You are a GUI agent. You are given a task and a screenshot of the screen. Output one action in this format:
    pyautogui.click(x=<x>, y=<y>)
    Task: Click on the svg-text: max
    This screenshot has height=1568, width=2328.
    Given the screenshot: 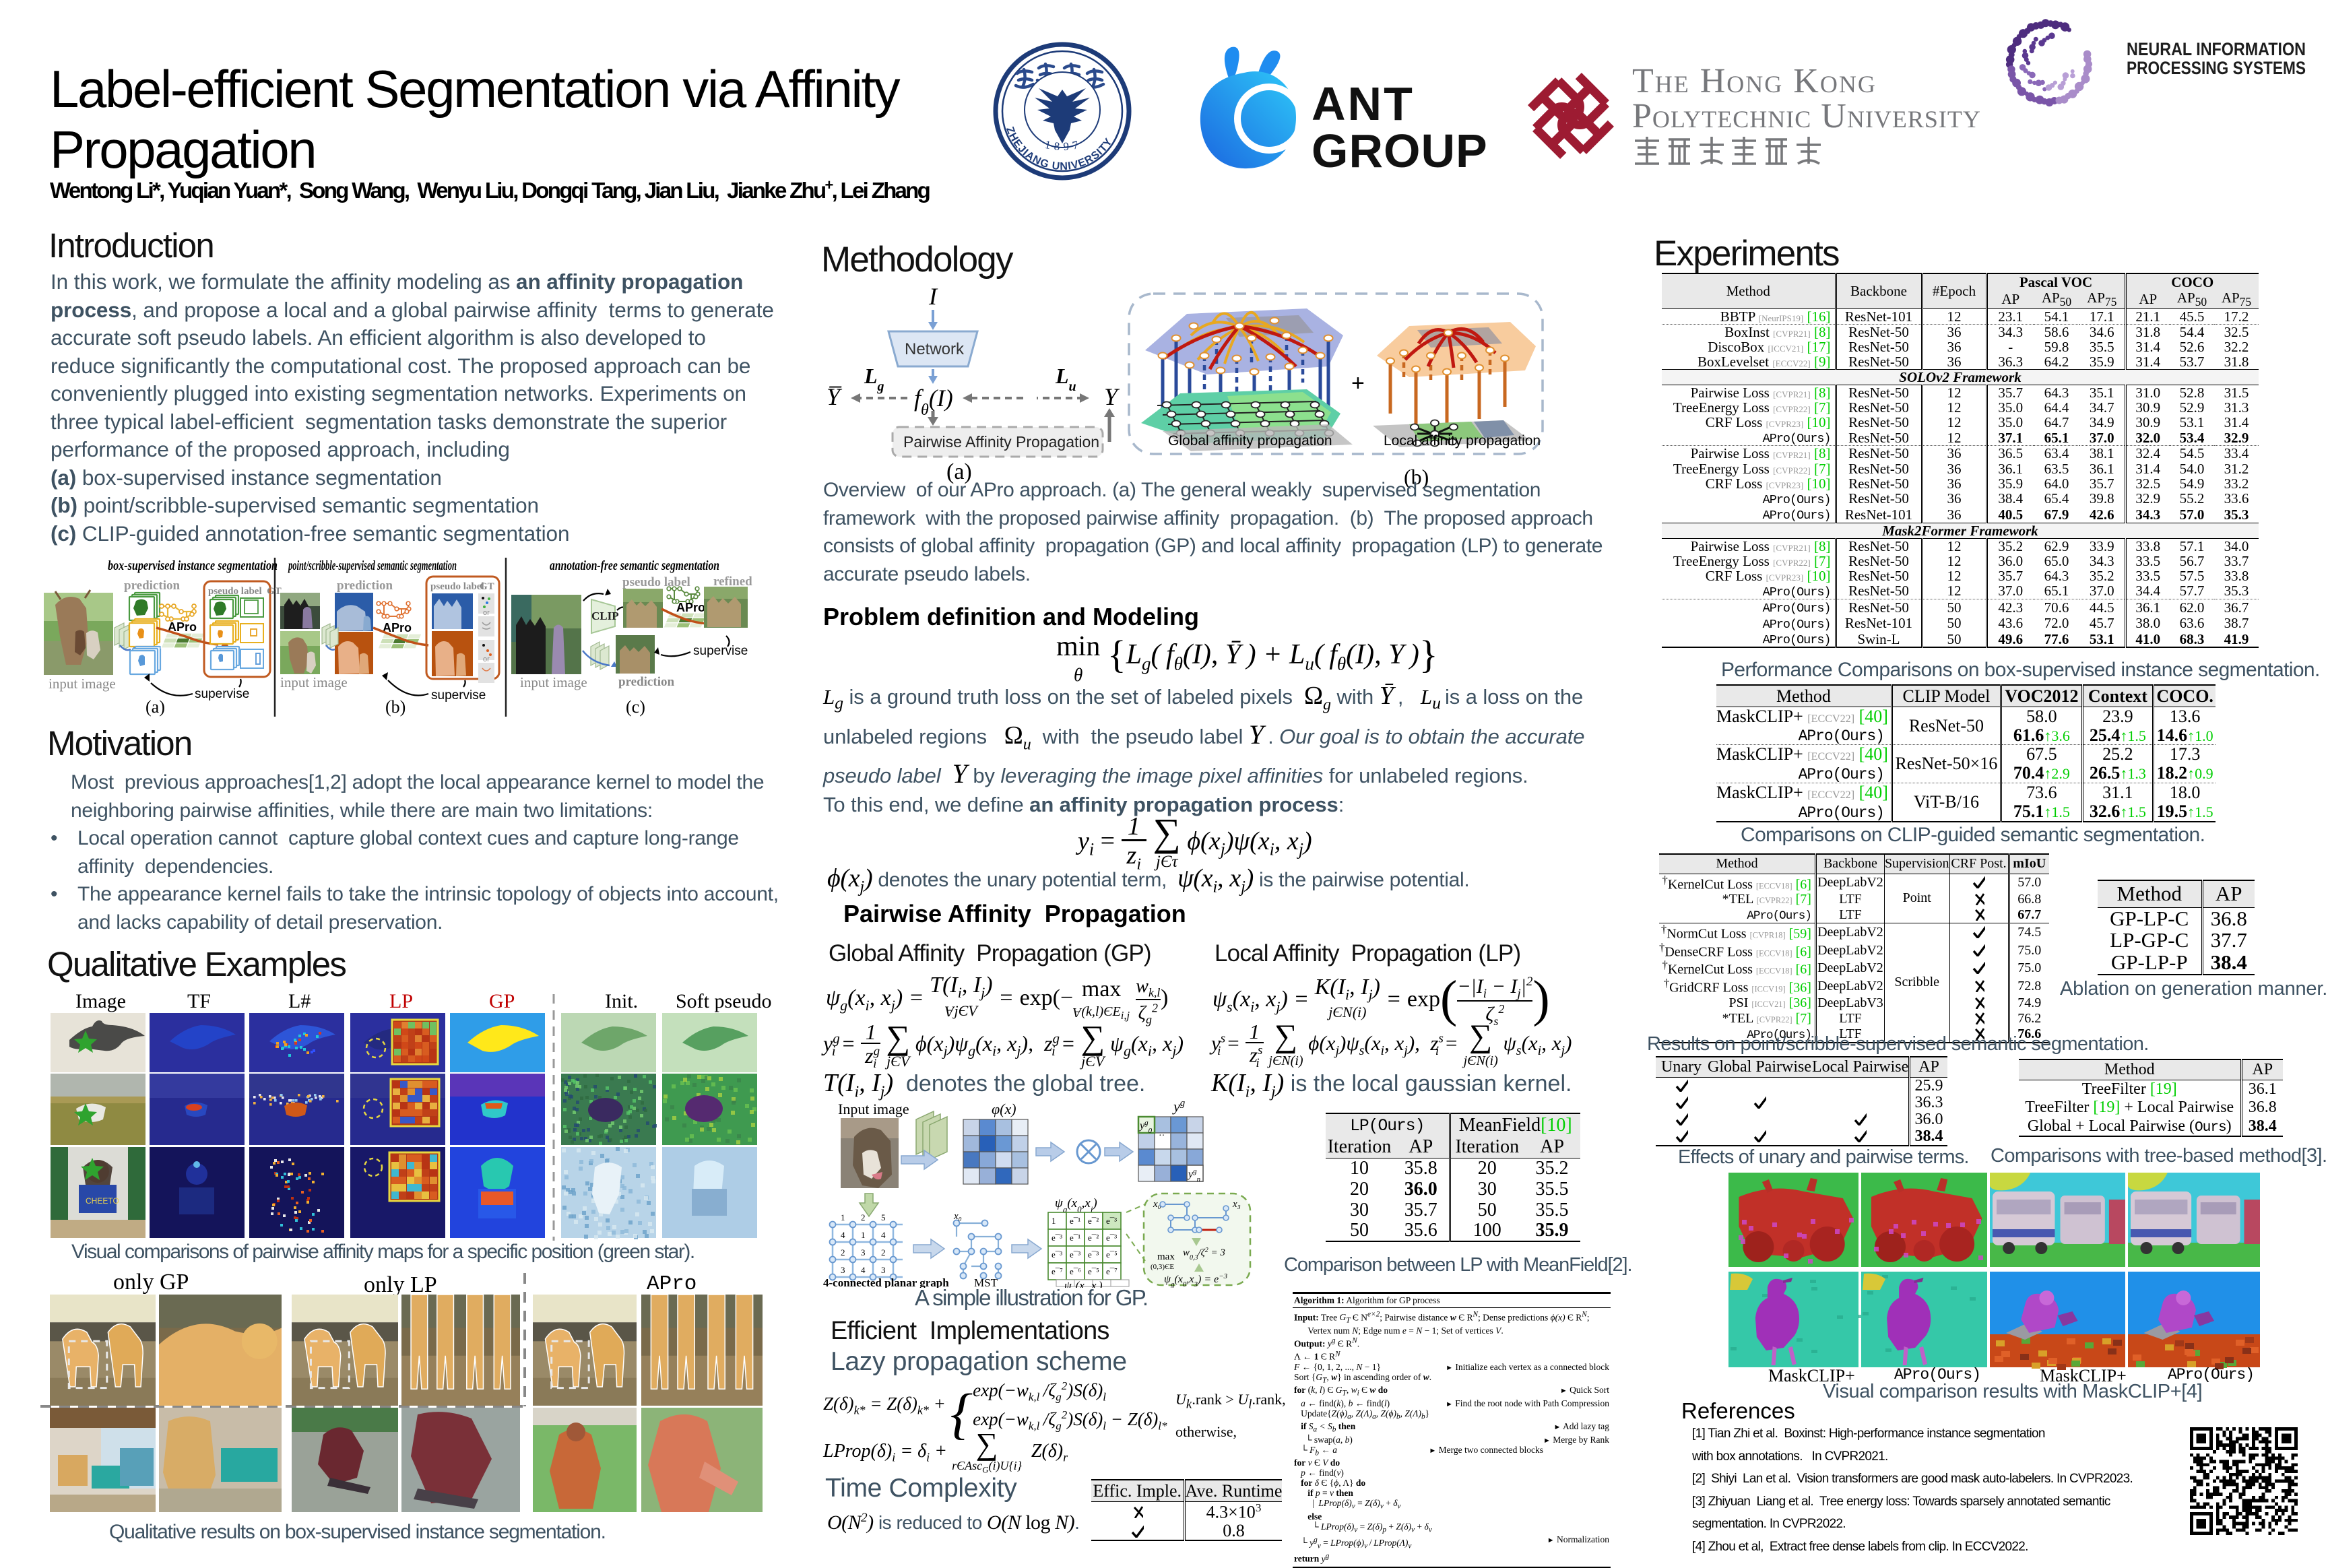 What is the action you would take?
    pyautogui.click(x=1166, y=1256)
    